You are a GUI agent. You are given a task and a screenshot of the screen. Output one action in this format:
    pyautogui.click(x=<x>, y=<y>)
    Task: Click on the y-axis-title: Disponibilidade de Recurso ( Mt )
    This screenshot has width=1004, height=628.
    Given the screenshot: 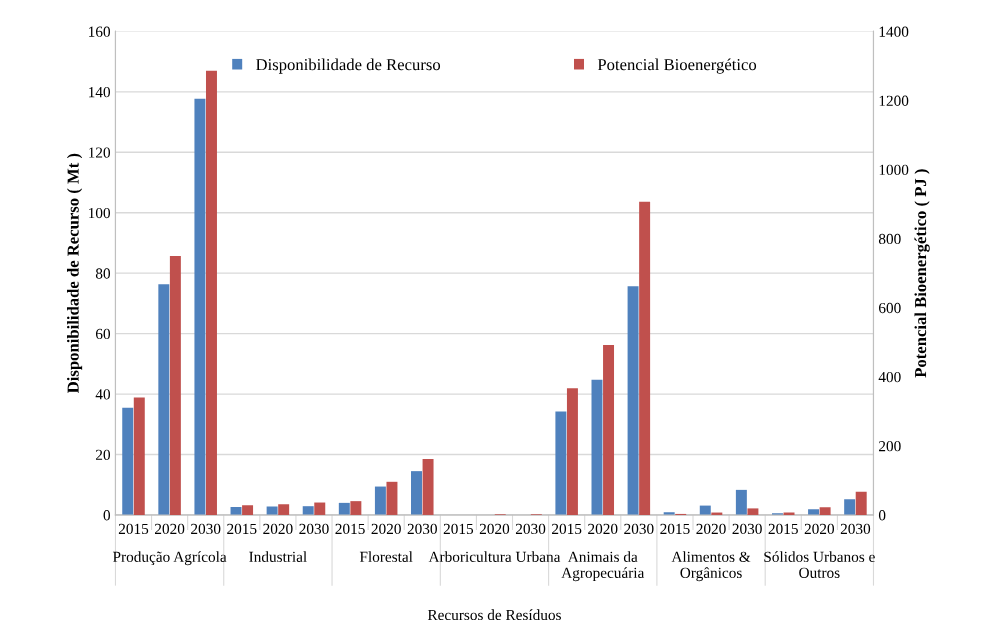 What is the action you would take?
    pyautogui.click(x=75, y=273)
    